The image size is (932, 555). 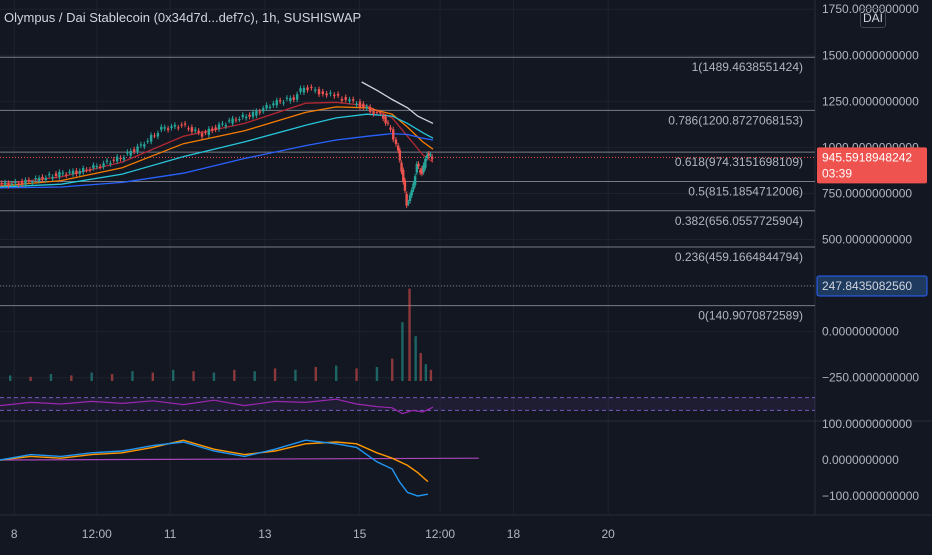 I want to click on currency-badge: DAI, so click(x=873, y=18).